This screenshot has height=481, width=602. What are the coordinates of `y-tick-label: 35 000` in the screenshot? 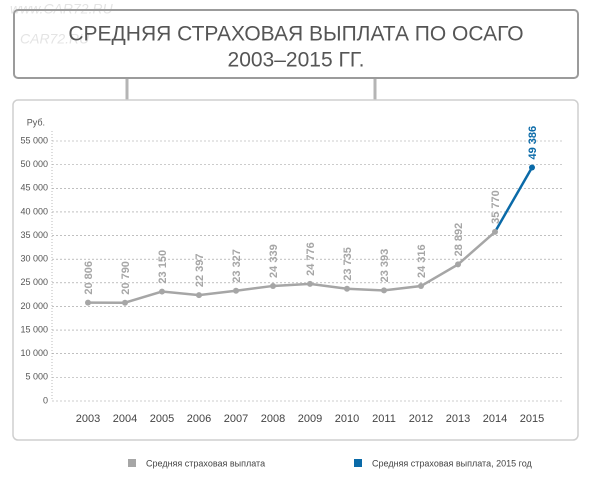 It's located at (34, 235).